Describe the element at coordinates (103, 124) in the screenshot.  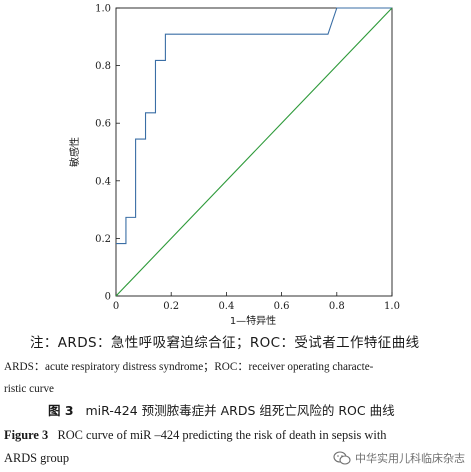
I see `y-tick-label: 0.6` at that location.